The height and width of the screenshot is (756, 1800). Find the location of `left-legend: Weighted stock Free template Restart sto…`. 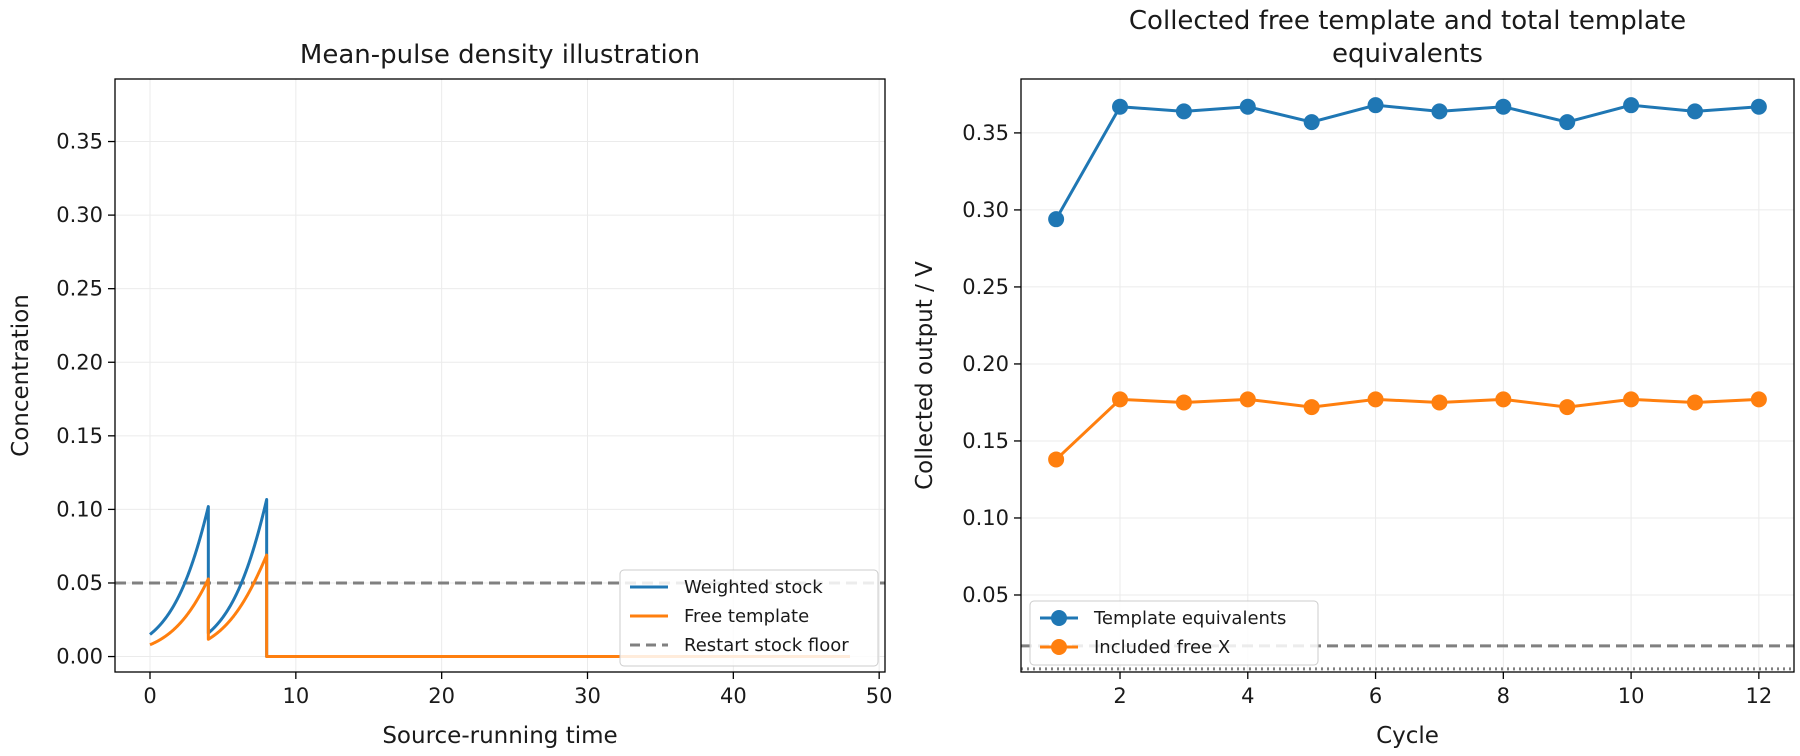

left-legend: Weighted stock Free template Restart sto… is located at coordinates (749, 618).